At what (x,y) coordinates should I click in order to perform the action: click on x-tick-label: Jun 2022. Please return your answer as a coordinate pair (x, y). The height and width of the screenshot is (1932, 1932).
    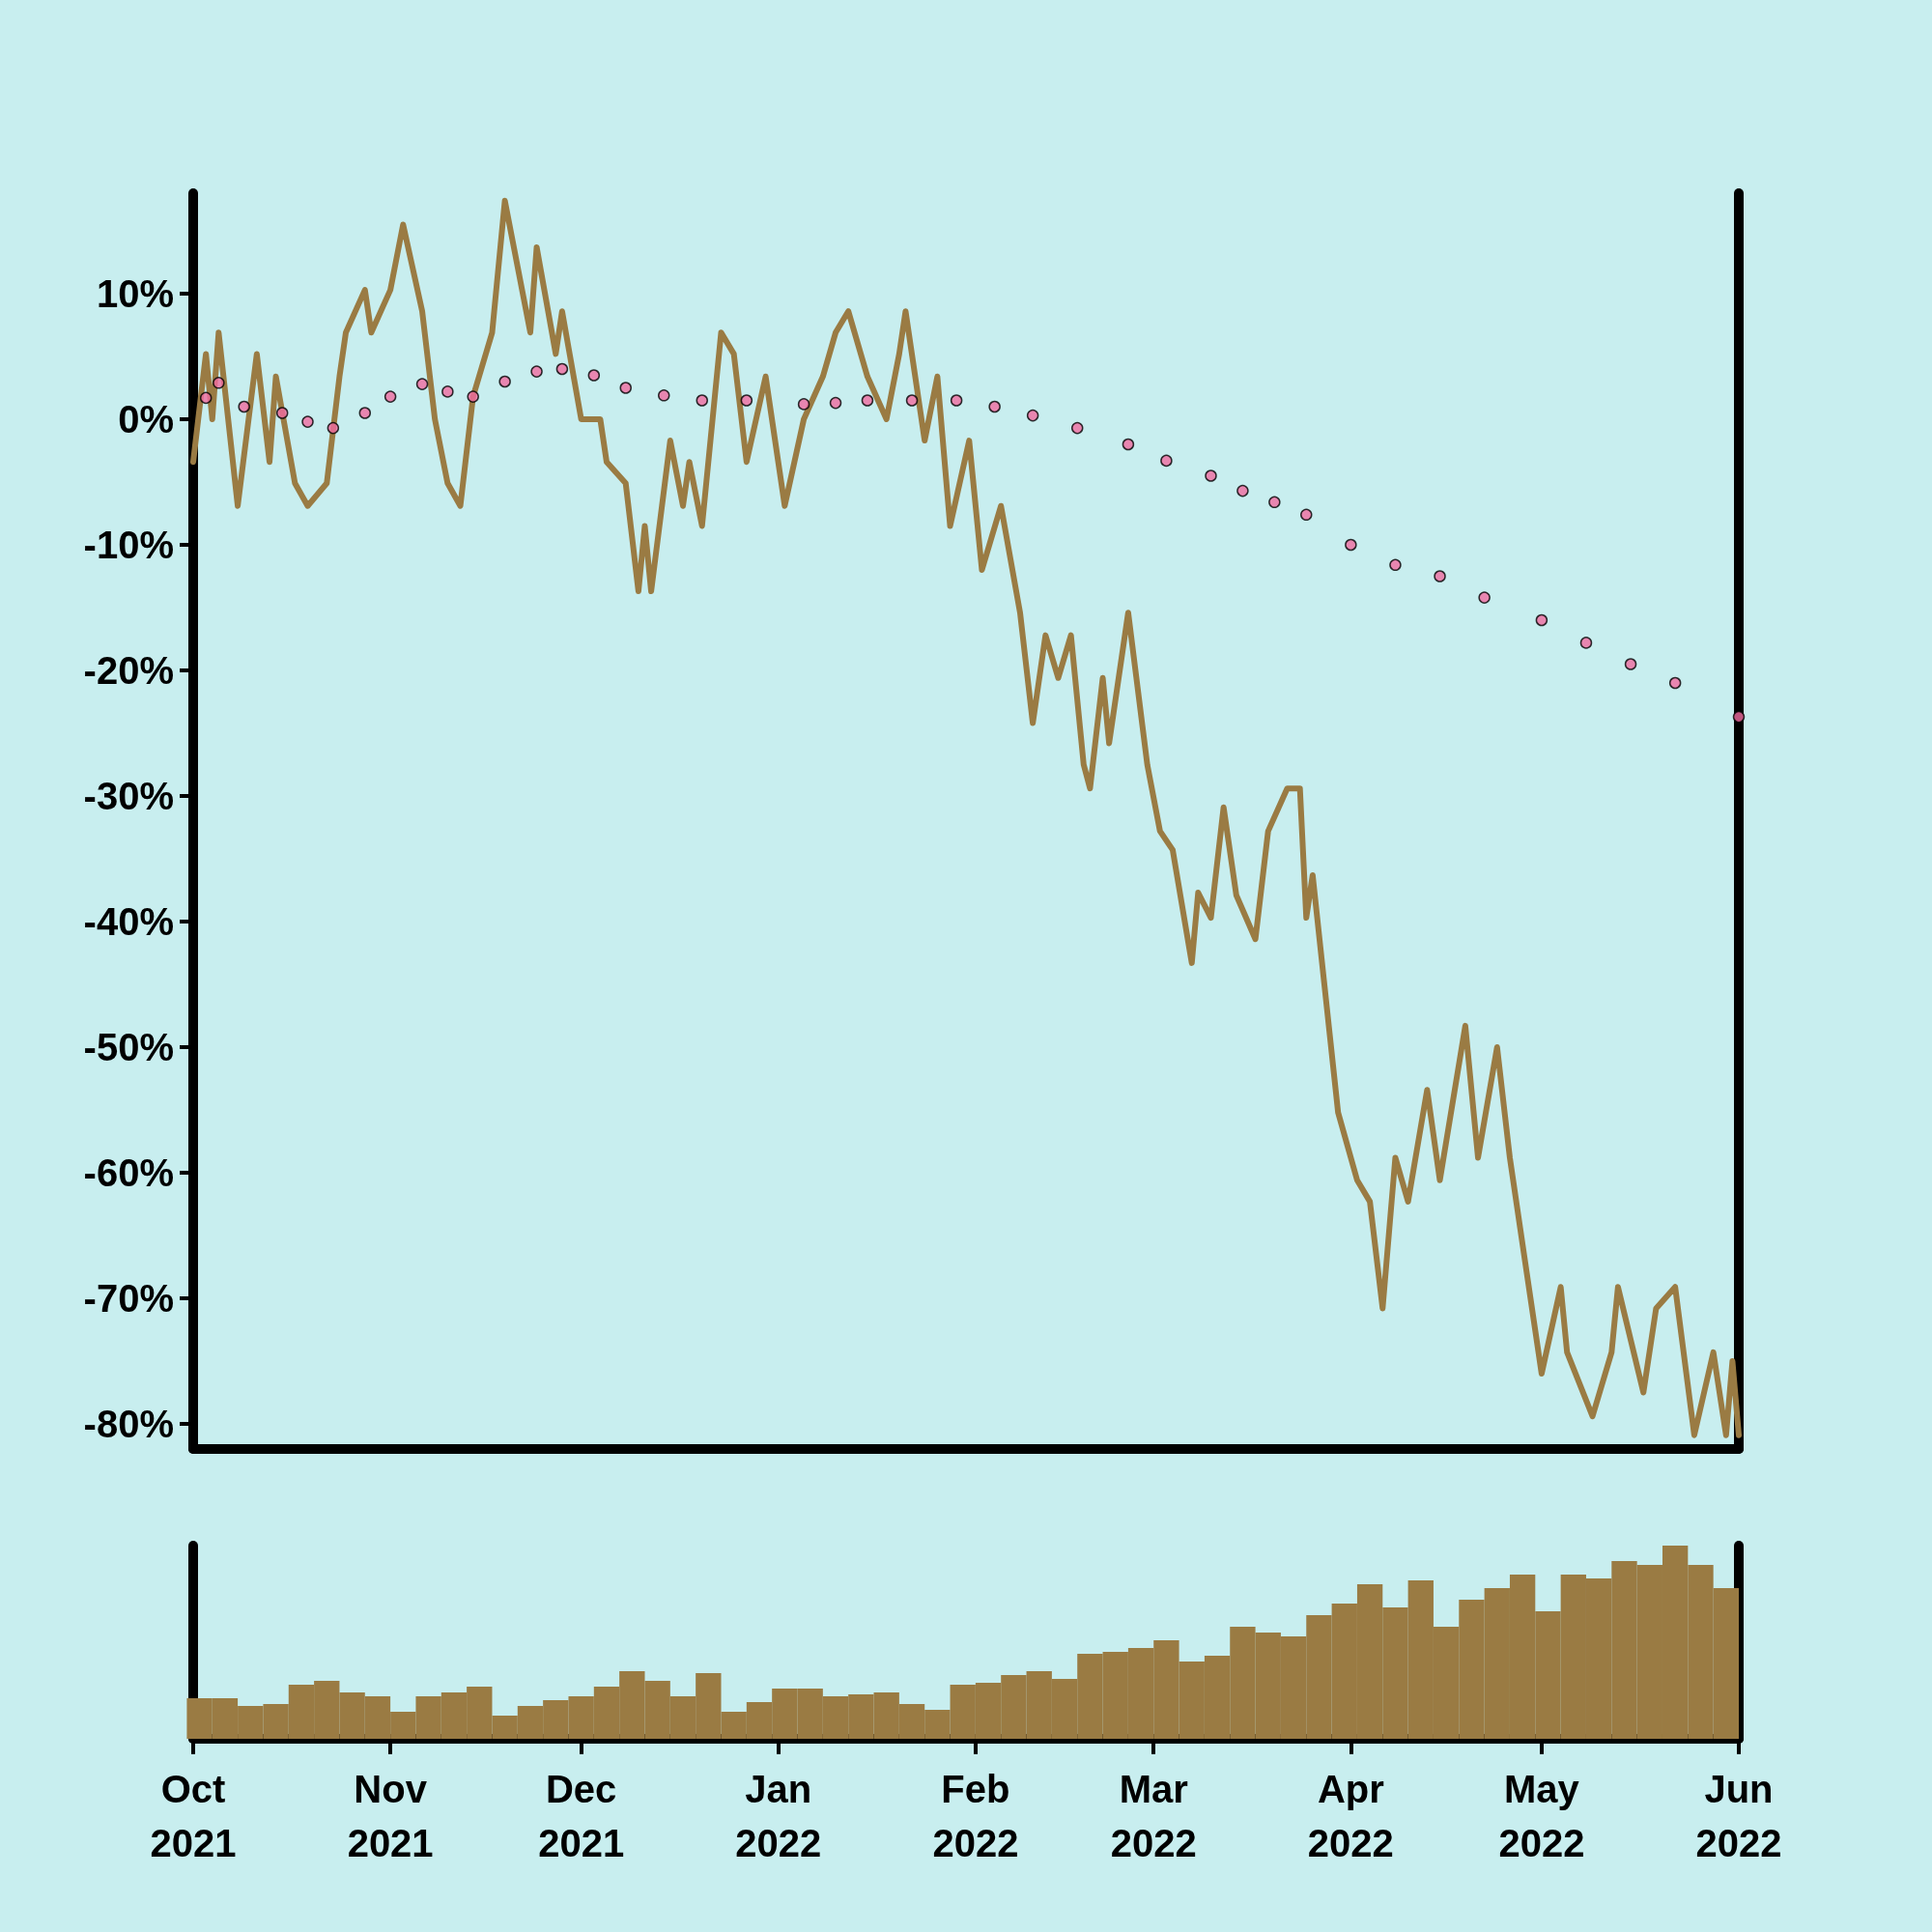
    Looking at the image, I should click on (1738, 1816).